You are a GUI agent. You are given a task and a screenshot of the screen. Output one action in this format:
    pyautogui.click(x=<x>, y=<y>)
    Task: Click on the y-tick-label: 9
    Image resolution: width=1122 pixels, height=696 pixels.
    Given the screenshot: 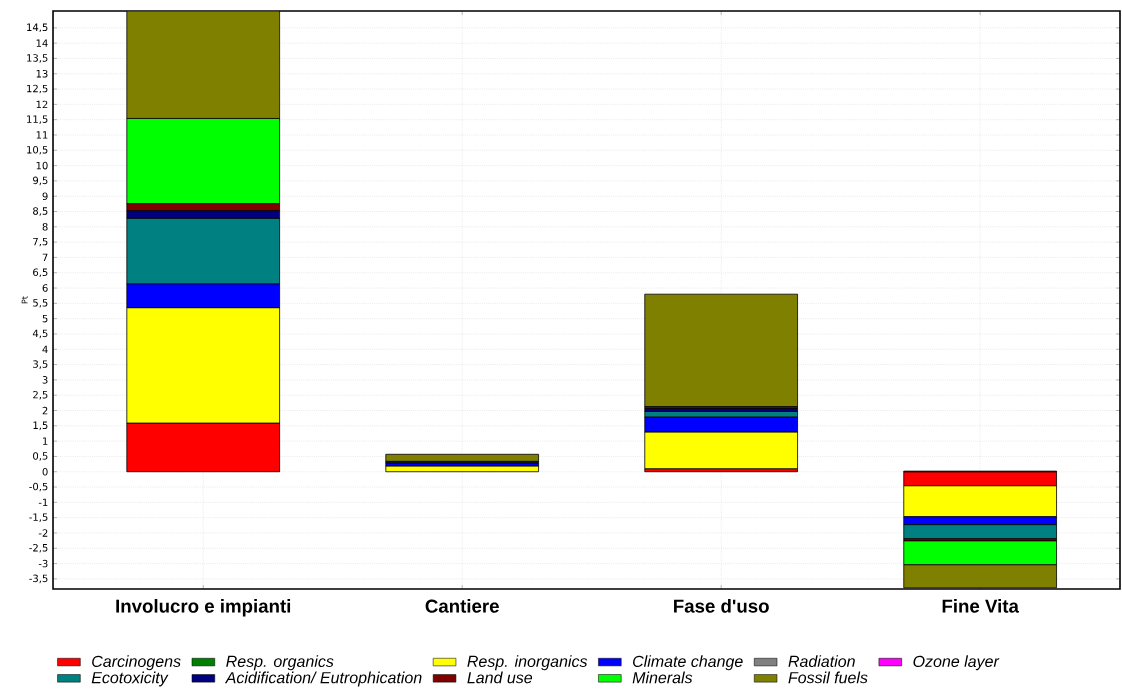 What is the action you would take?
    pyautogui.click(x=45, y=196)
    